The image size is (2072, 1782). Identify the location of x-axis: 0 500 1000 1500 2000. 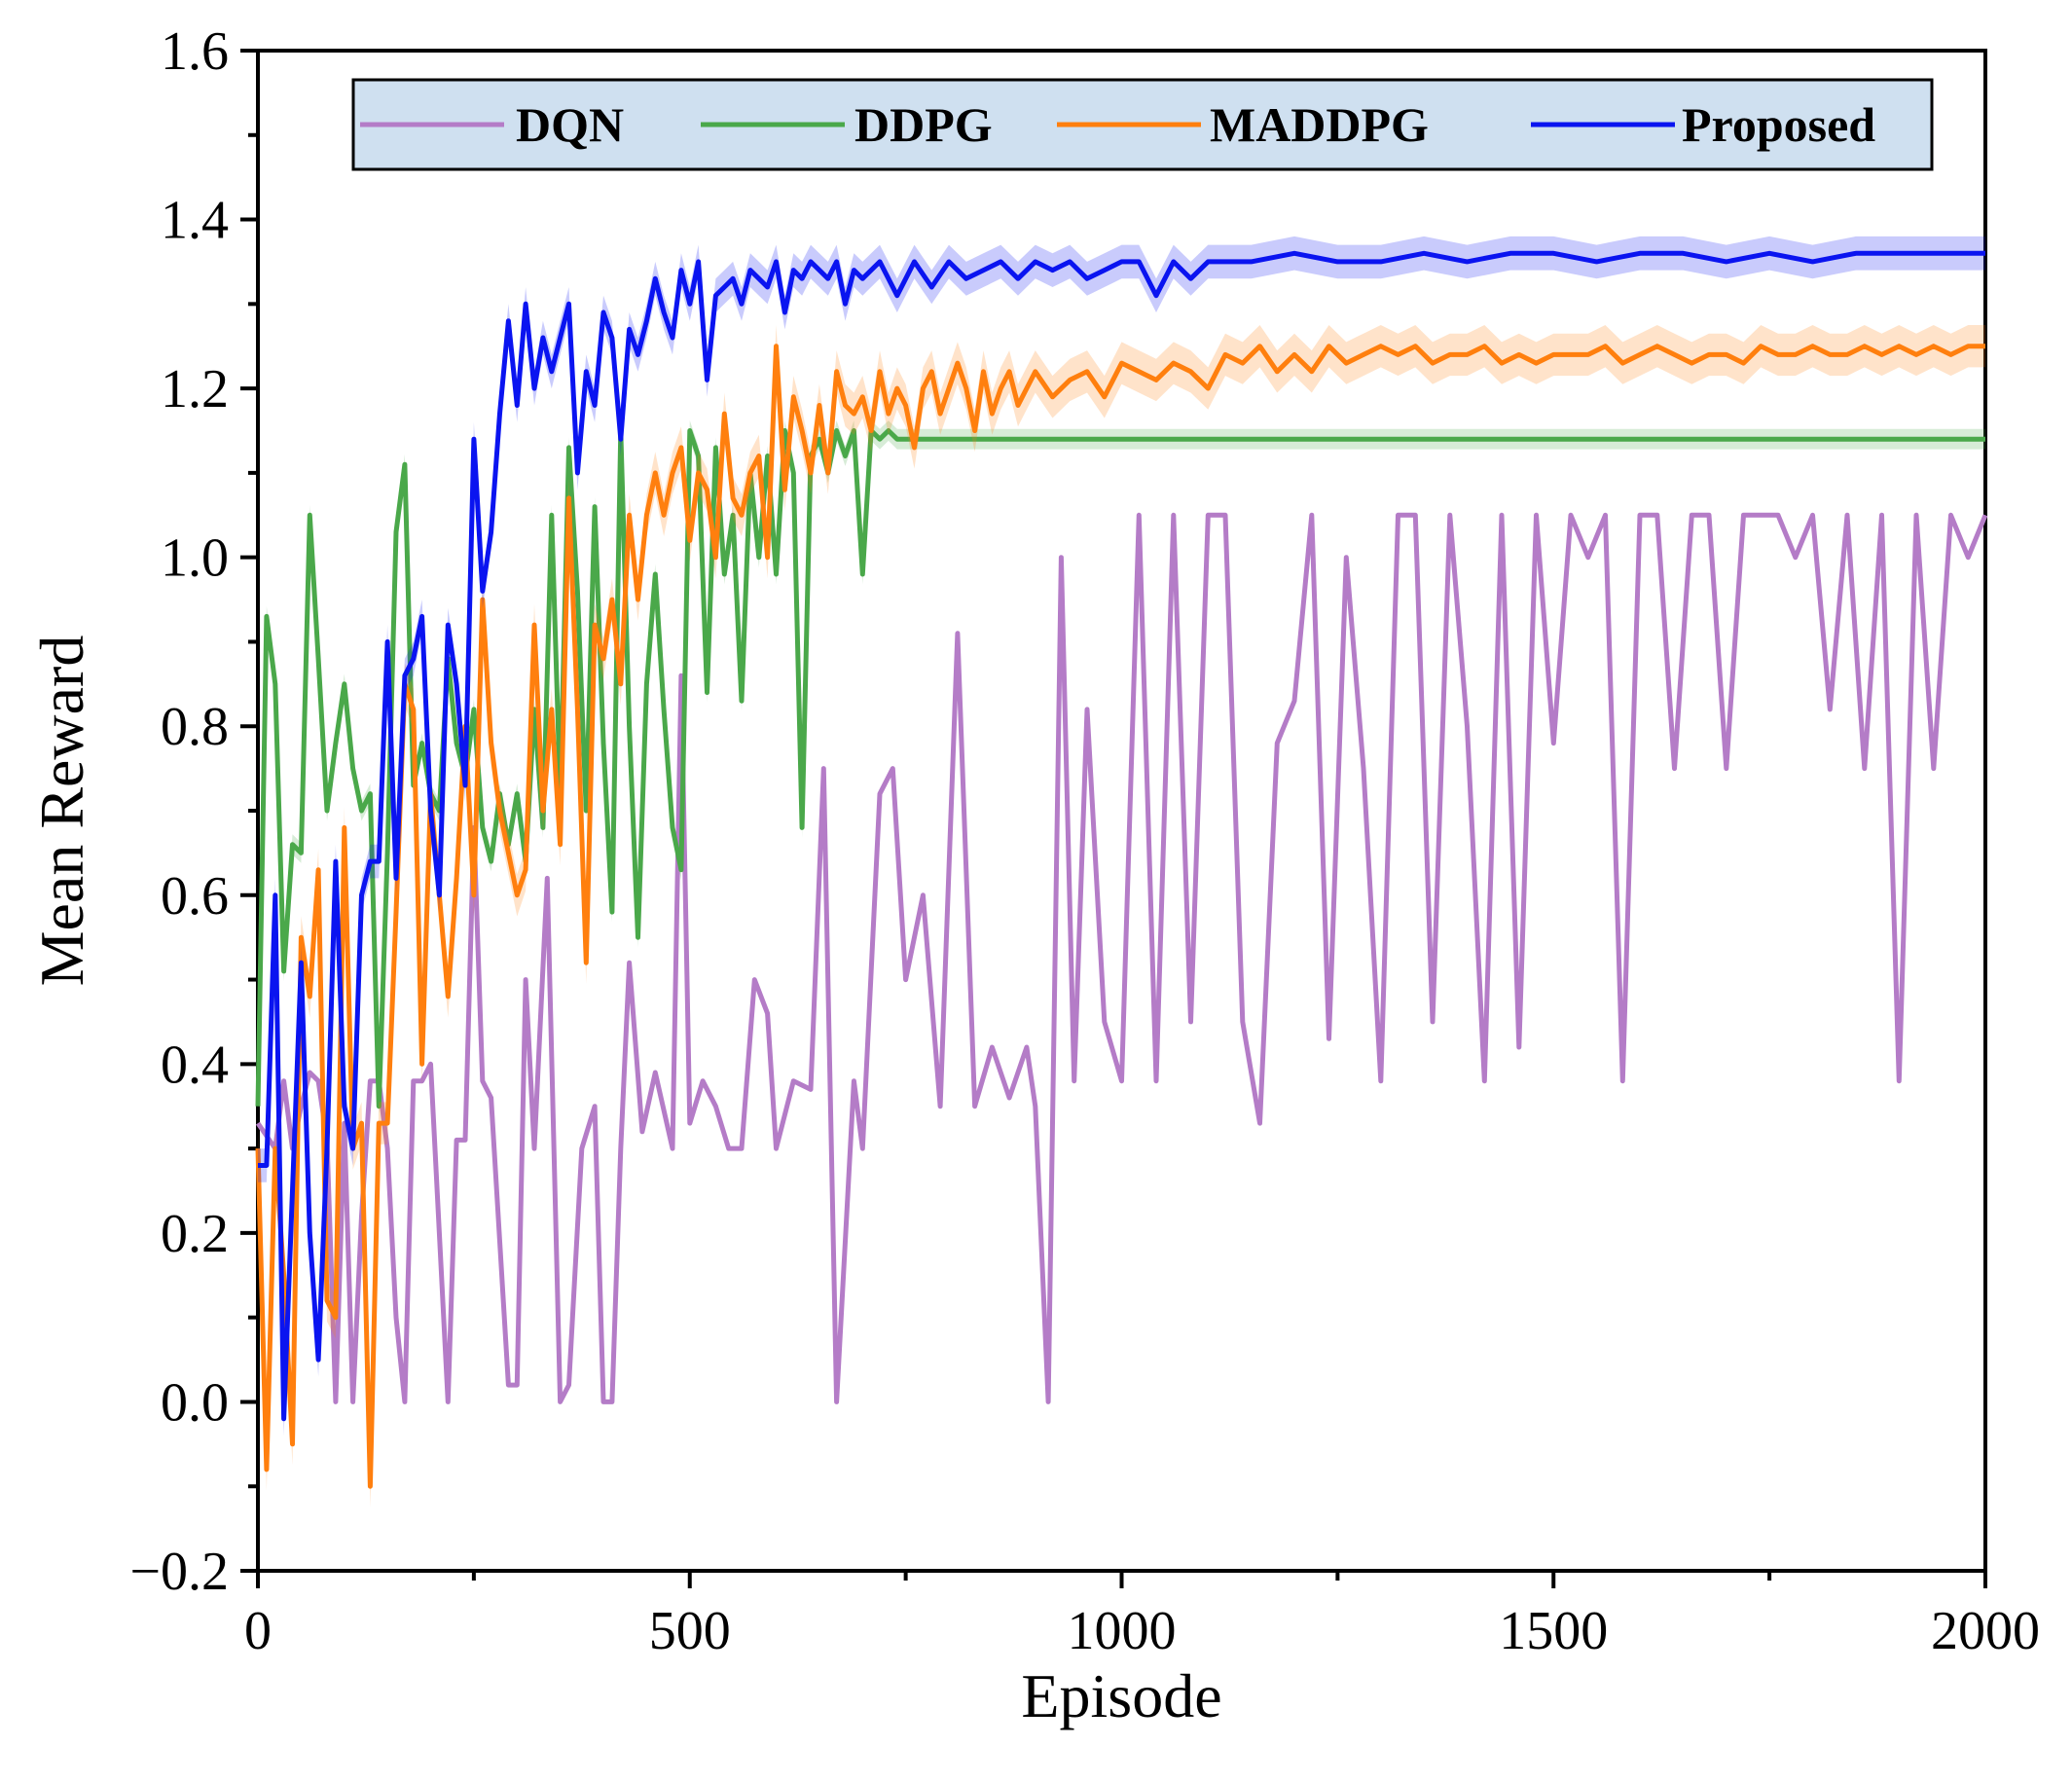
(1142, 1616).